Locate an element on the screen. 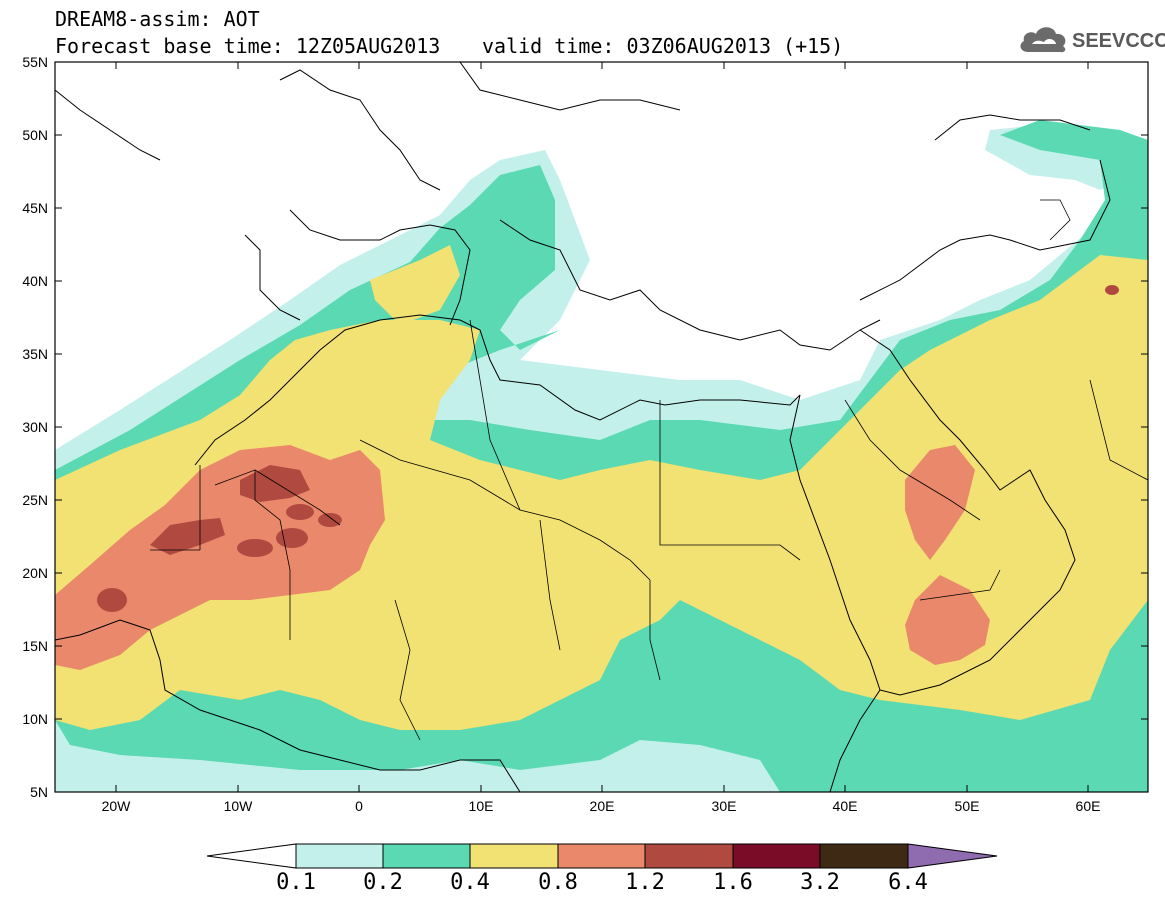 The image size is (1165, 905). lat-label-50n: 50N is located at coordinates (35, 135).